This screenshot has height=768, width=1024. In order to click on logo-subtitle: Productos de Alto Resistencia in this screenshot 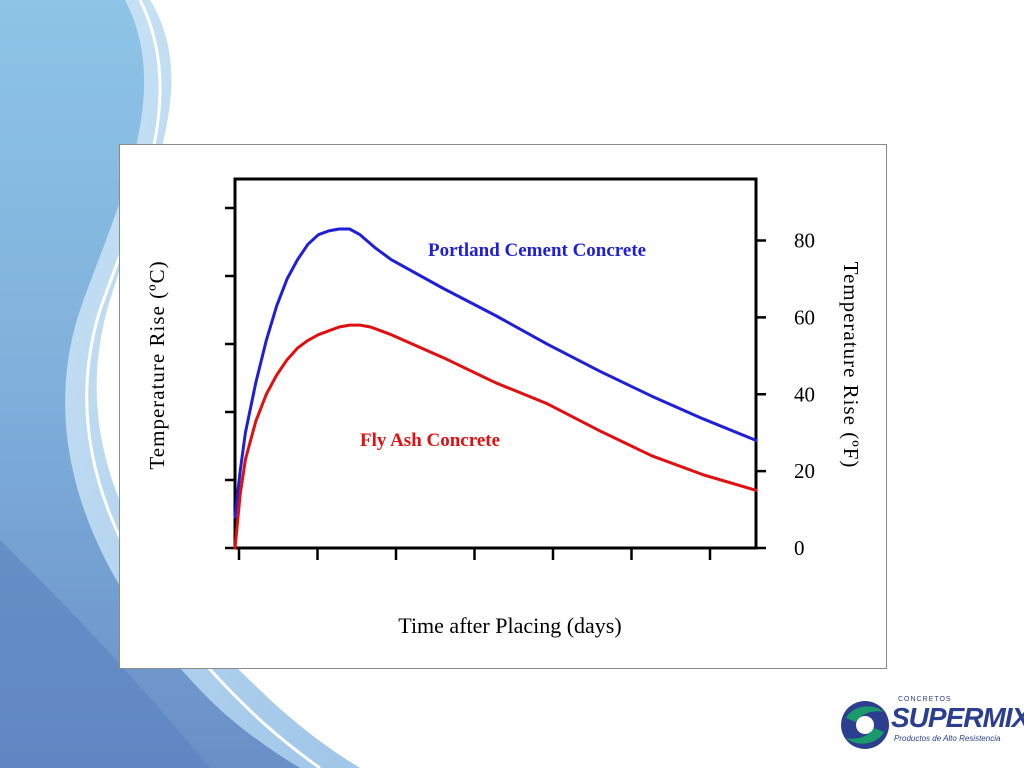, I will do `click(947, 738)`.